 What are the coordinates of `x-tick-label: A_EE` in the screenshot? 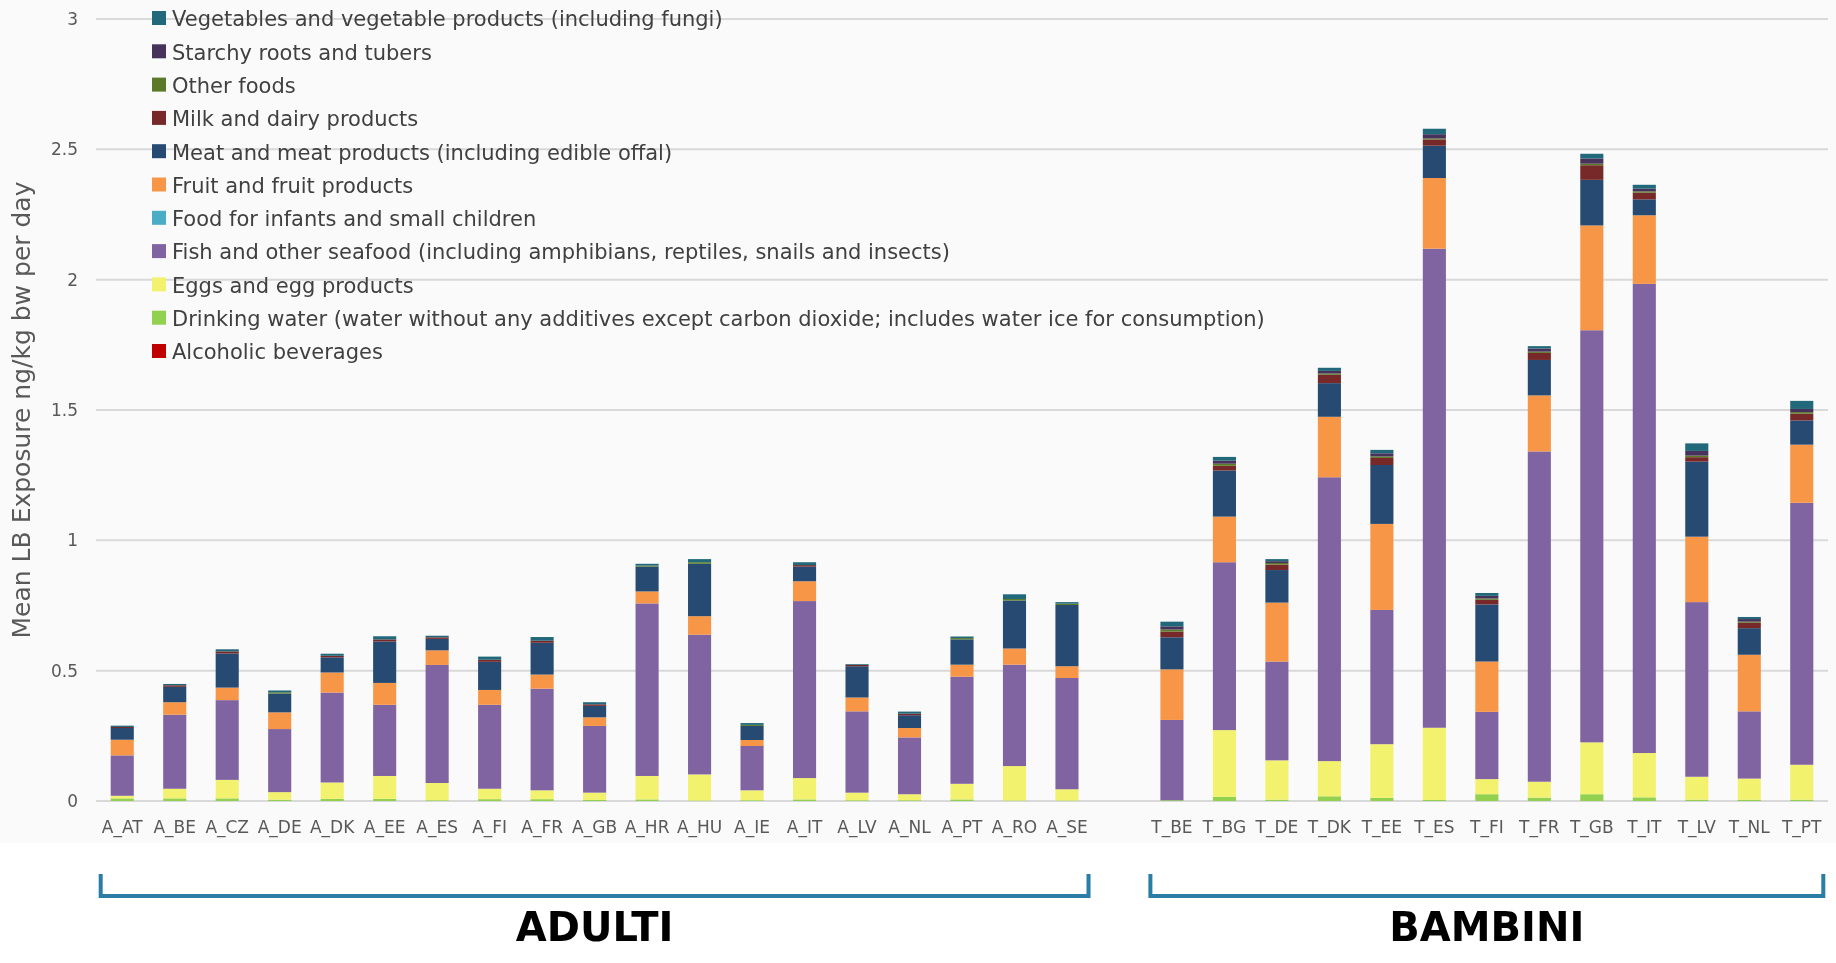 It's located at (384, 827).